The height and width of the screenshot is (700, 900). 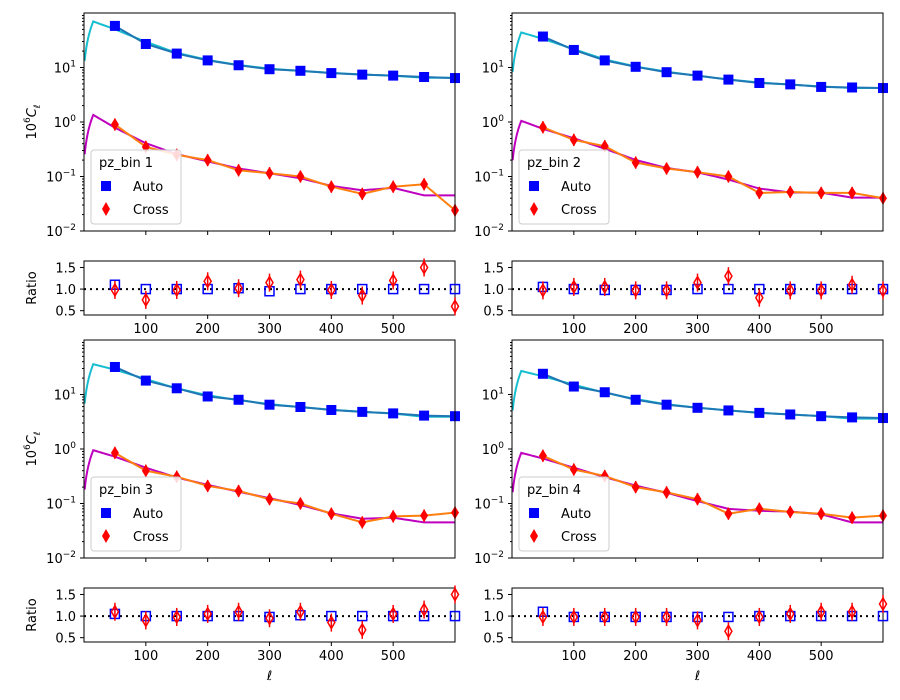 I want to click on ratio-y-tick-label: 1.5, so click(x=493, y=595).